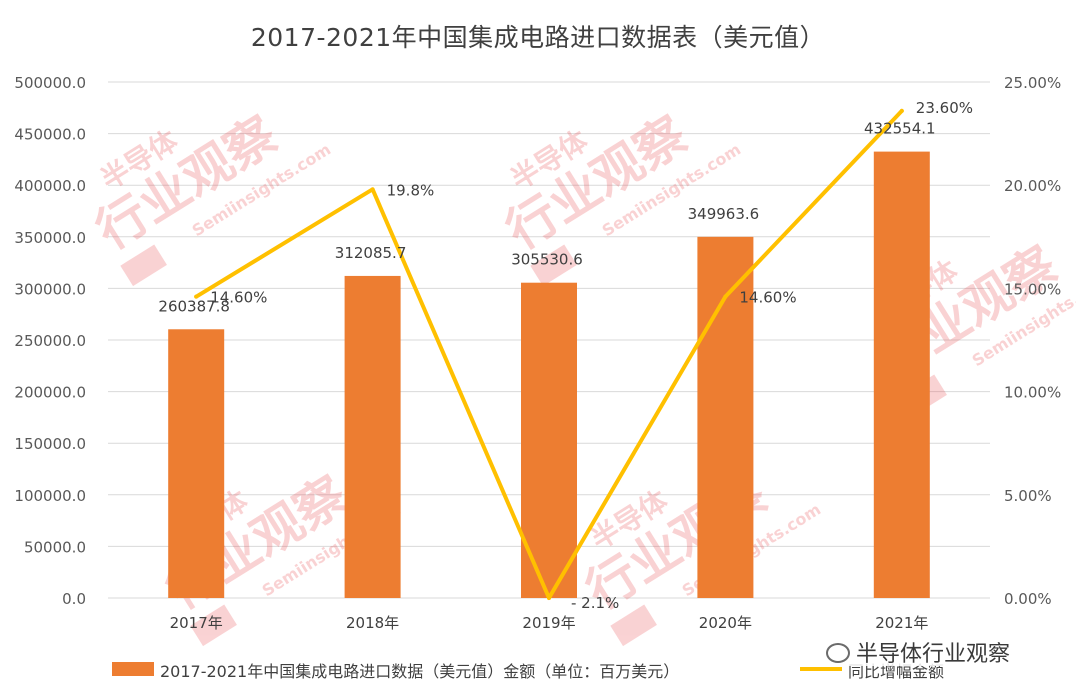 This screenshot has width=1076, height=698. What do you see at coordinates (372, 623) in the screenshot?
I see `x-tick-label: 2018年` at bounding box center [372, 623].